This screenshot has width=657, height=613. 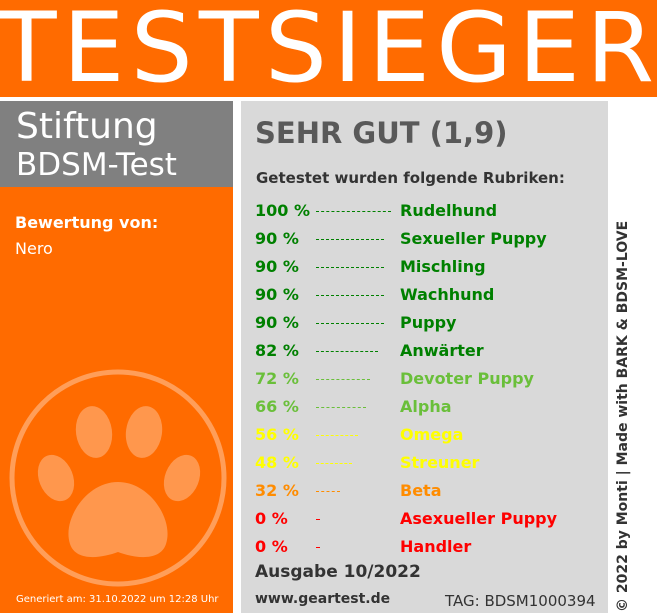 What do you see at coordinates (381, 133) in the screenshot?
I see `overall-grade: SEHR GUT (1,9)` at bounding box center [381, 133].